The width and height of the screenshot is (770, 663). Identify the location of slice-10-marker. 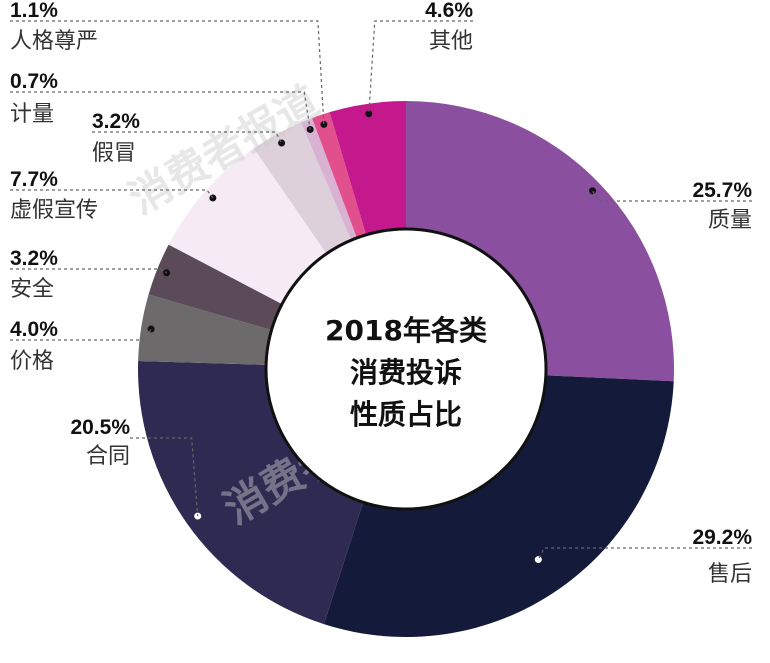
(369, 114).